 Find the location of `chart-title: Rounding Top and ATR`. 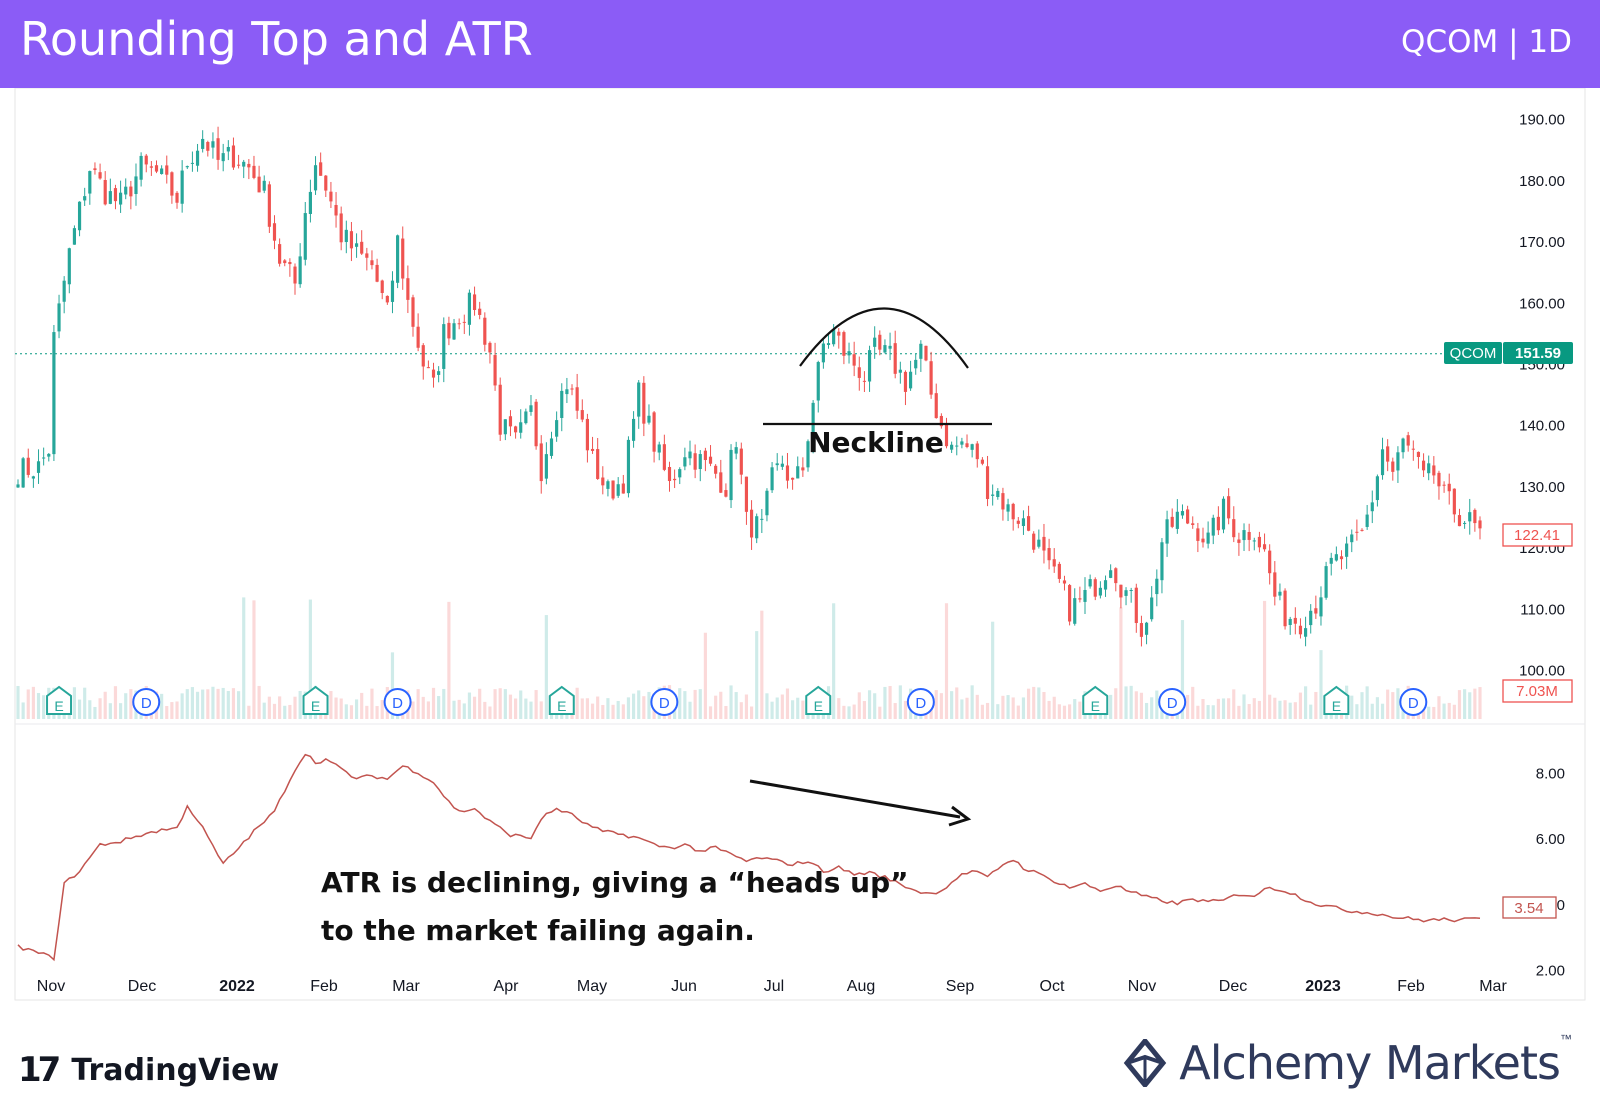

chart-title: Rounding Top and ATR is located at coordinates (276, 39).